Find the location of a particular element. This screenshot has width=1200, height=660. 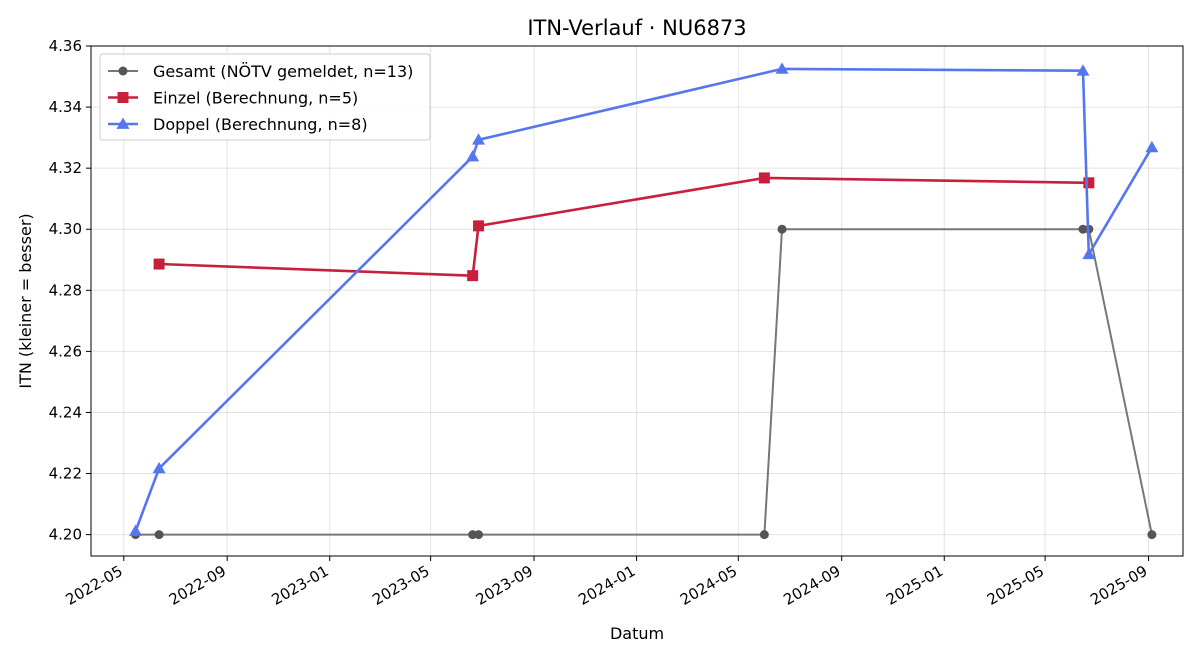

x-axis-title: Datum is located at coordinates (637, 633).